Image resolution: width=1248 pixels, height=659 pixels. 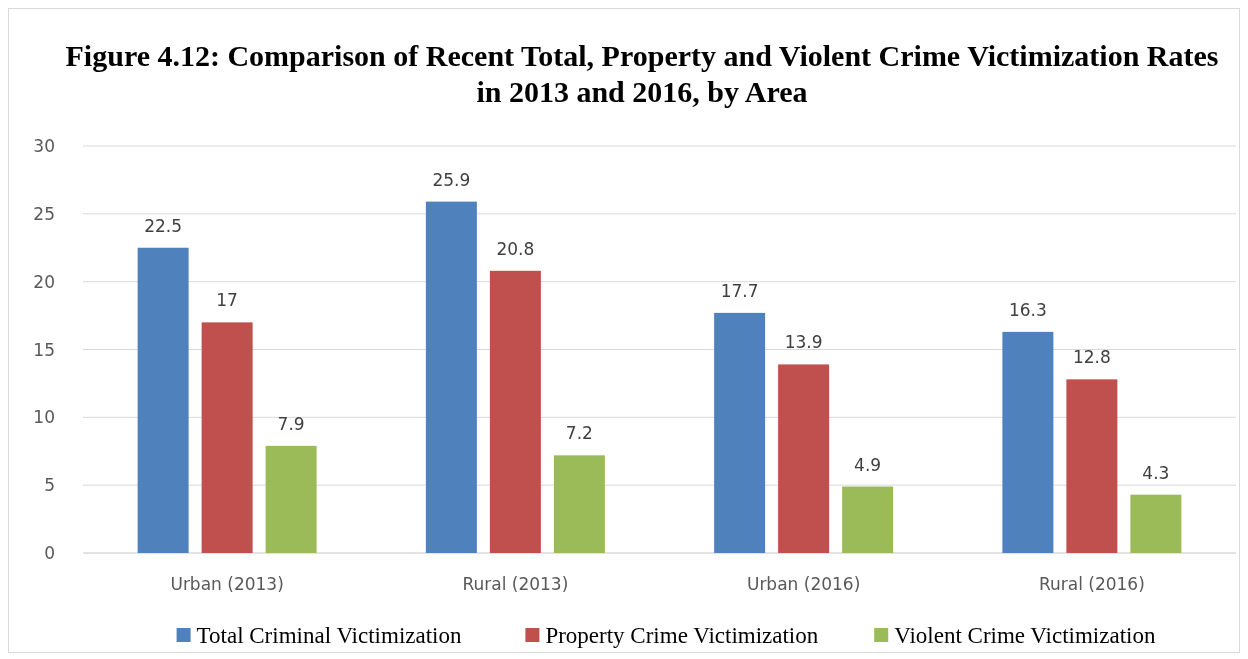 What do you see at coordinates (739, 290) in the screenshot?
I see `data-label: 17.7` at bounding box center [739, 290].